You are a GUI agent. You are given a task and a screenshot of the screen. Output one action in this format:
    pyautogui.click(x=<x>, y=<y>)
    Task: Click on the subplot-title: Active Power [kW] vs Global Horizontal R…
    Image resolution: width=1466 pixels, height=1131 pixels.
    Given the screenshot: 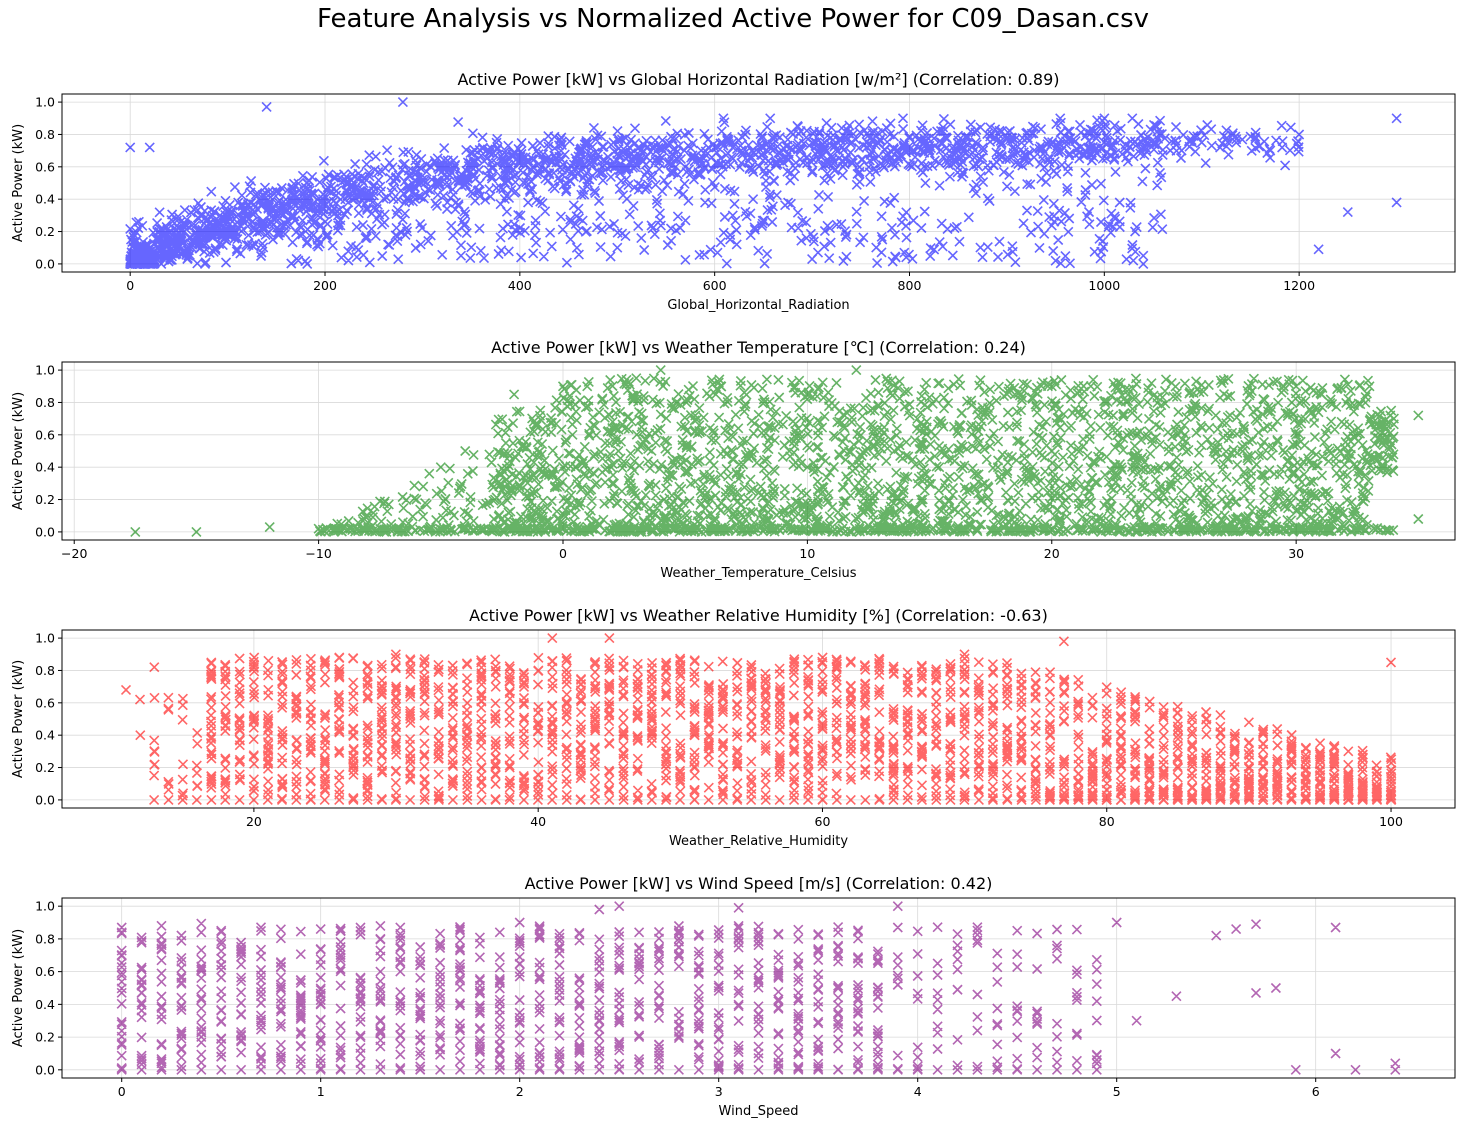 What is the action you would take?
    pyautogui.click(x=758, y=79)
    